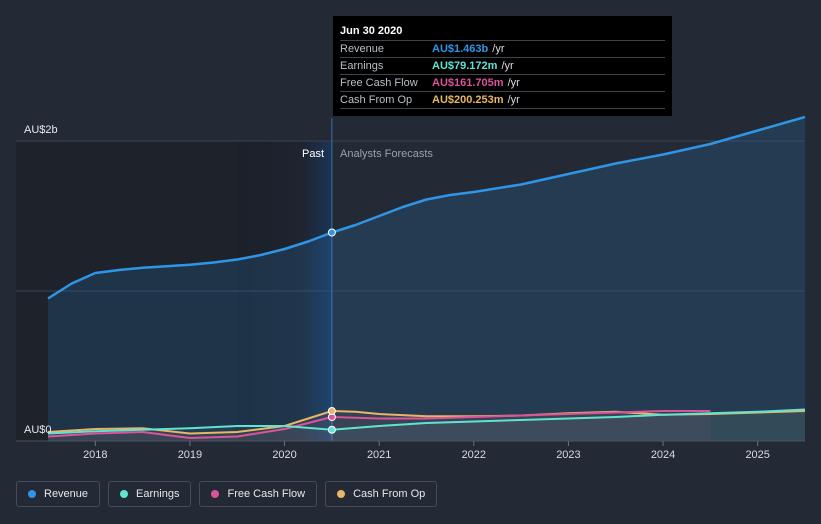 The height and width of the screenshot is (524, 821). I want to click on series-area, so click(426, 426).